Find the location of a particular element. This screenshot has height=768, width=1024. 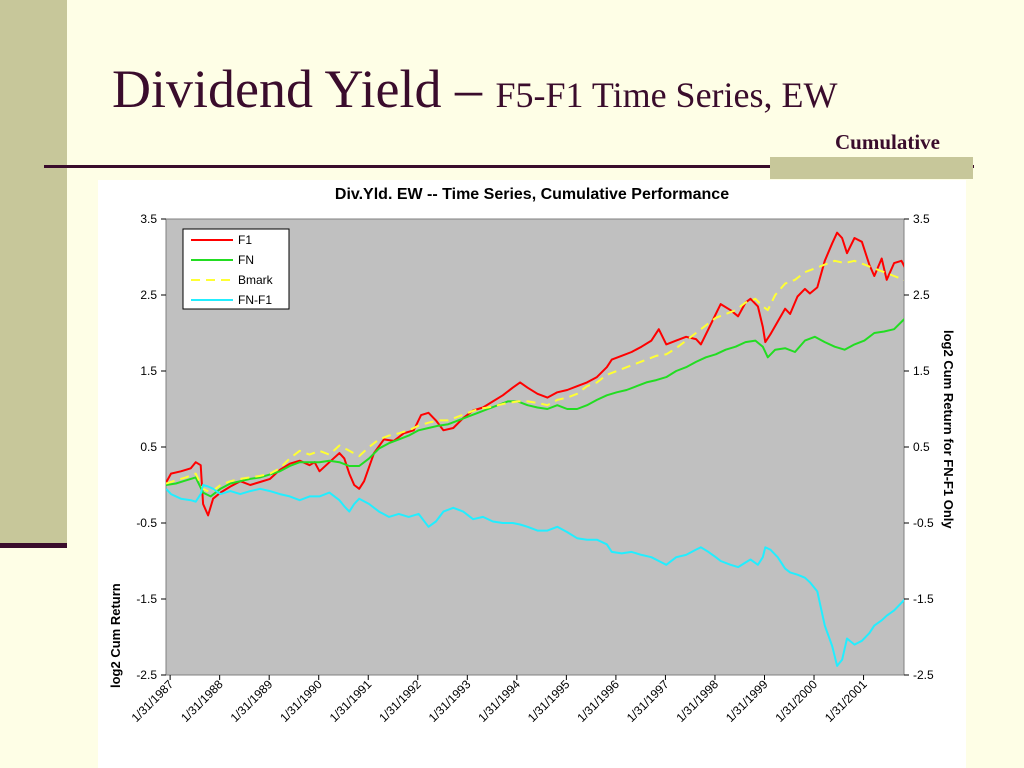

legend-label-bmark: Bmark is located at coordinates (256, 280).